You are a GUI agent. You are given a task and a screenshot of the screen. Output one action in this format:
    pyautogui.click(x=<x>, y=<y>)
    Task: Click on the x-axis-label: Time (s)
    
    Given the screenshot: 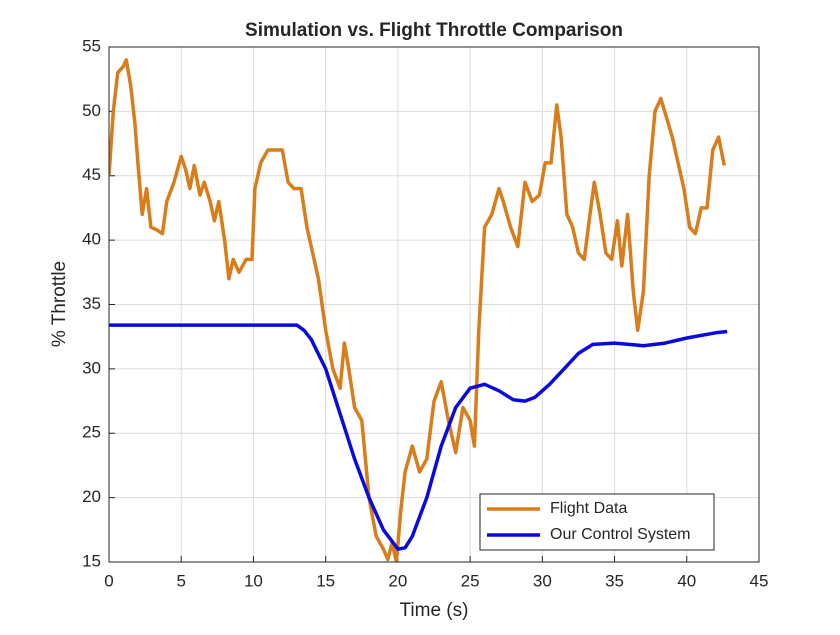 What is the action you would take?
    pyautogui.click(x=434, y=610)
    